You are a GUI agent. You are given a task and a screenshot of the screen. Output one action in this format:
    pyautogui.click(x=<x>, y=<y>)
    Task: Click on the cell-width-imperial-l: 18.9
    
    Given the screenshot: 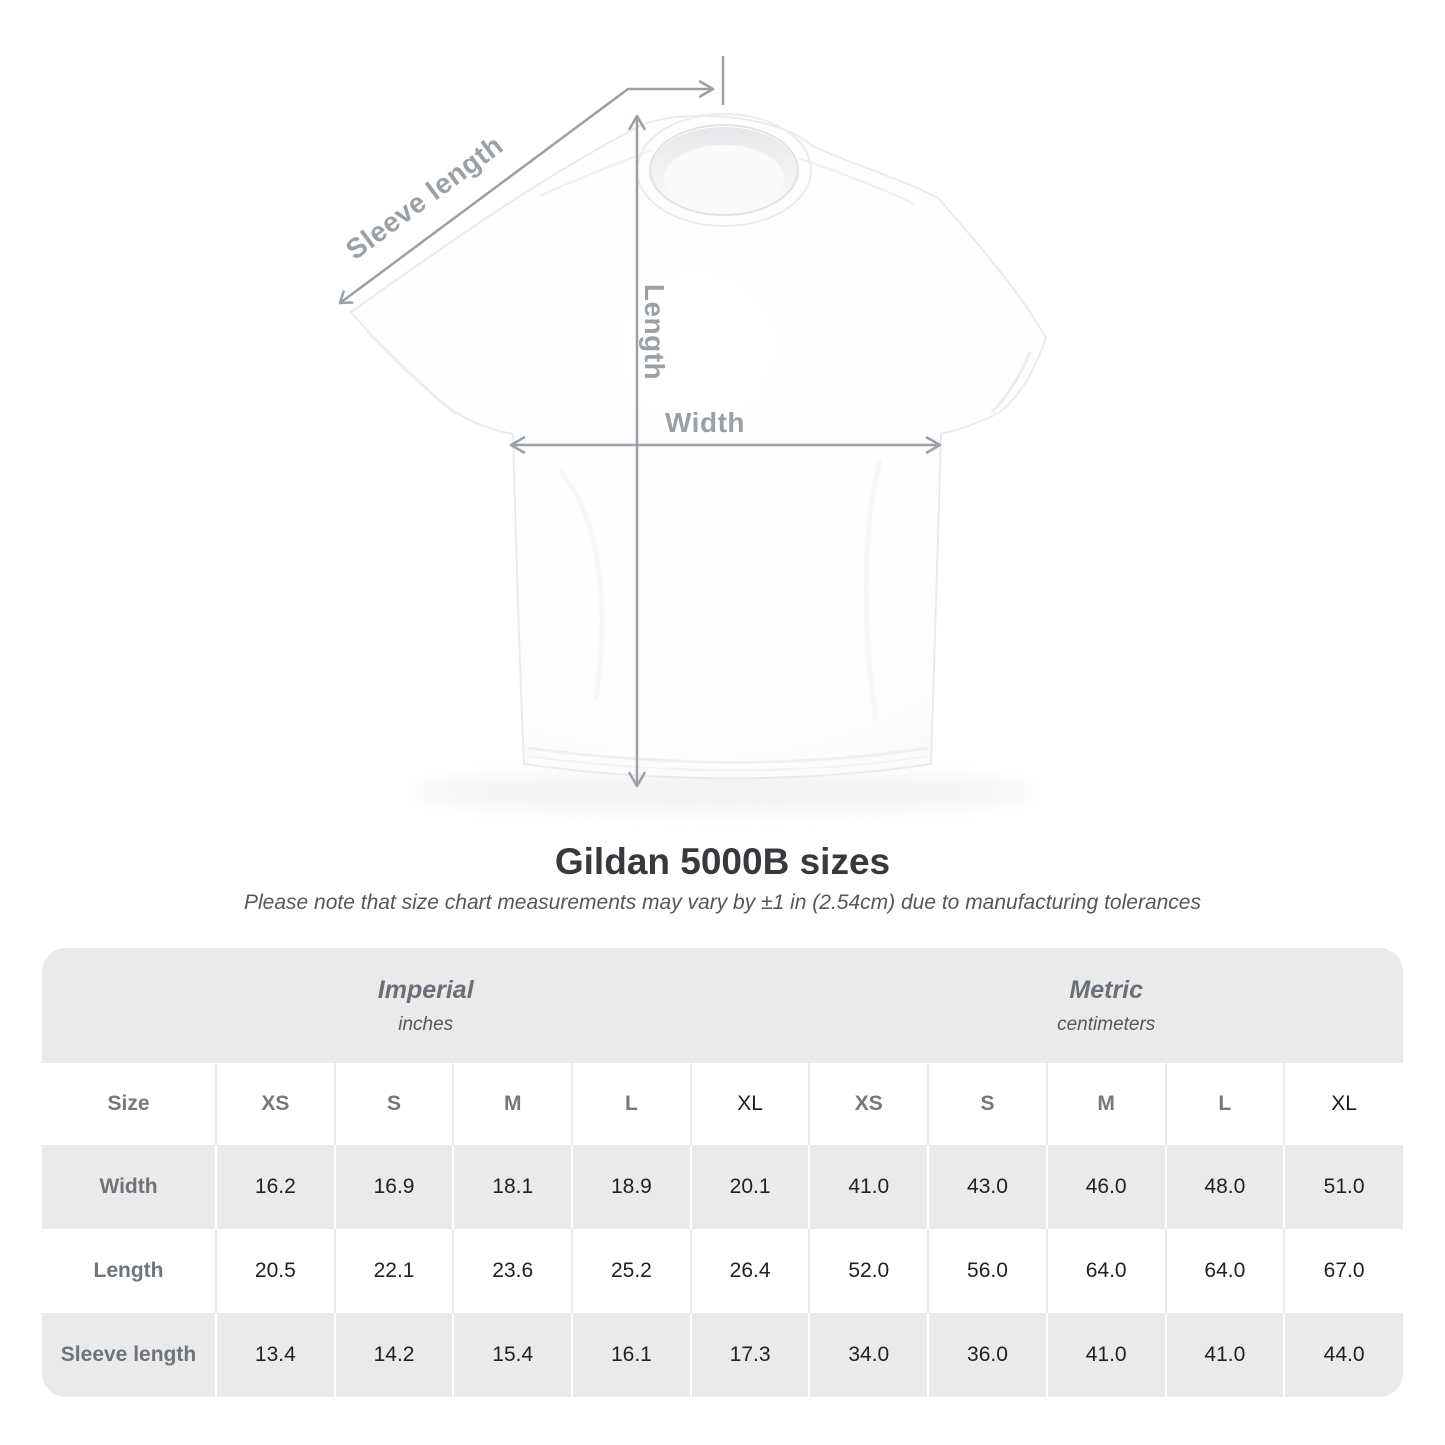 What is the action you would take?
    pyautogui.click(x=631, y=1187)
    